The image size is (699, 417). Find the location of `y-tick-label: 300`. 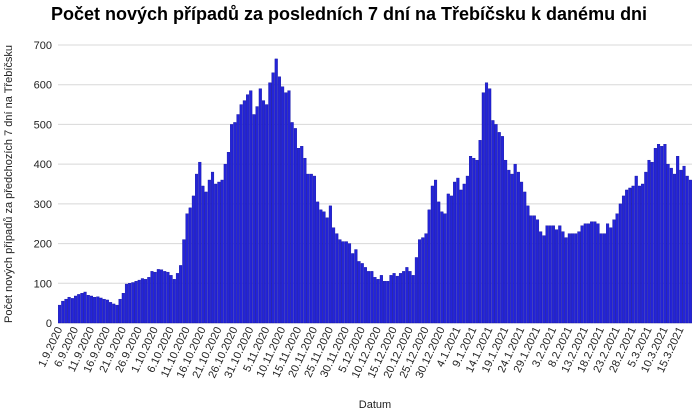

y-tick-label: 300 is located at coordinates (43, 205).